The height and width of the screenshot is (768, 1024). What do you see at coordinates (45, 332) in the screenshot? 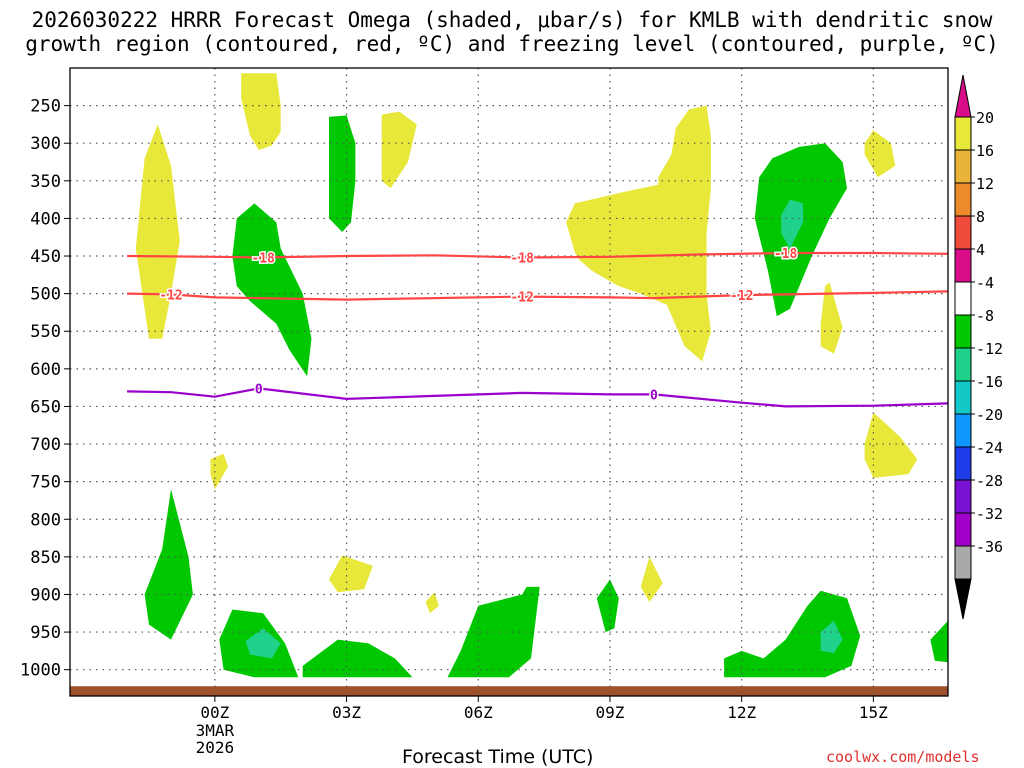
I see `y-tick-label-550: 550` at bounding box center [45, 332].